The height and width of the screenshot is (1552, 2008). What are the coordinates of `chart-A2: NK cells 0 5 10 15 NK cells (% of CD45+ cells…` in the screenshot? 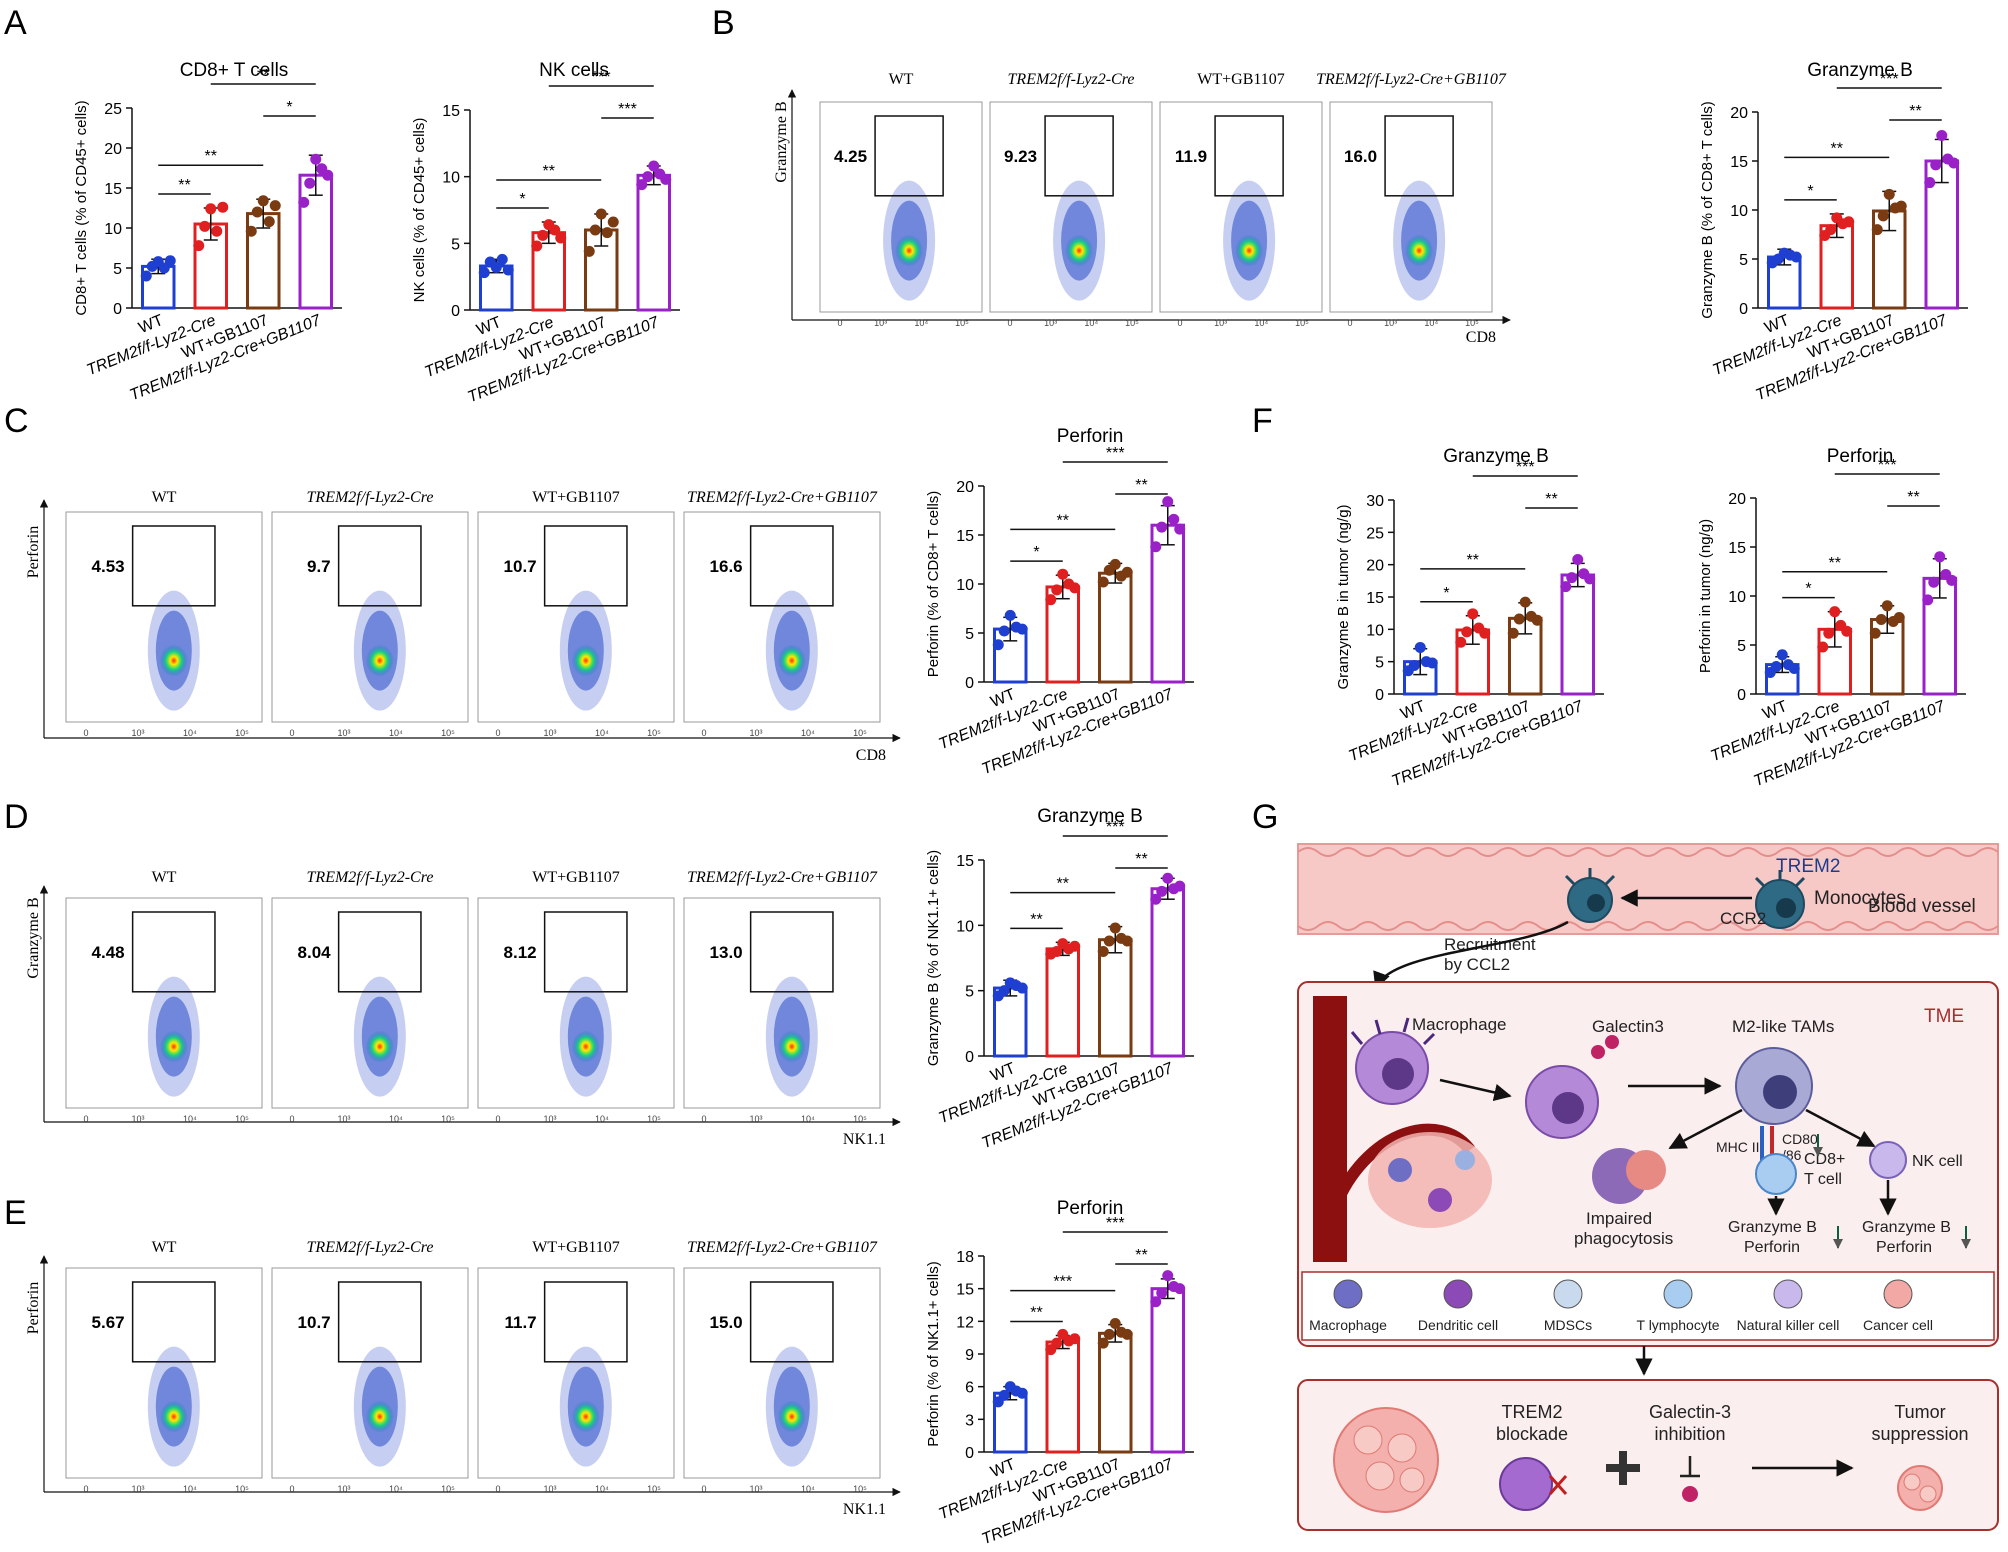 It's located at (545, 233).